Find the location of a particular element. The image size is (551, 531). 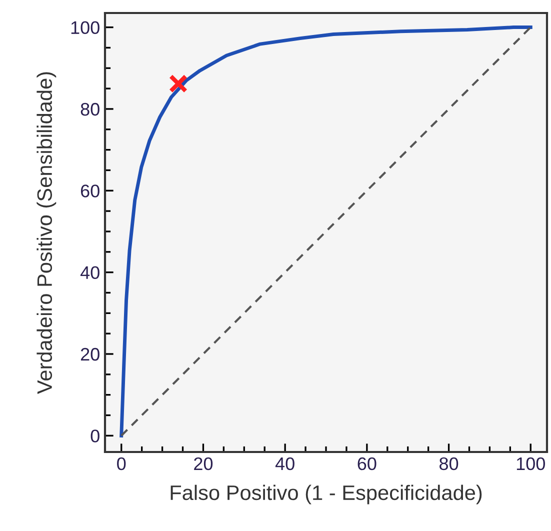

x-tick-label: 0 is located at coordinates (121, 463).